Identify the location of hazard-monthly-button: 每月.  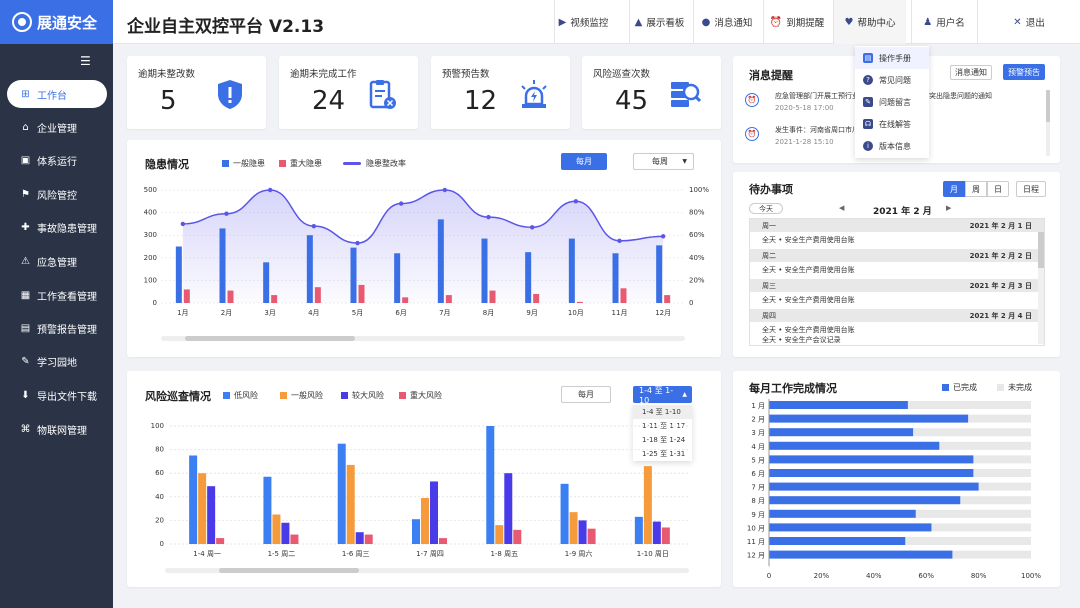
(584, 161).